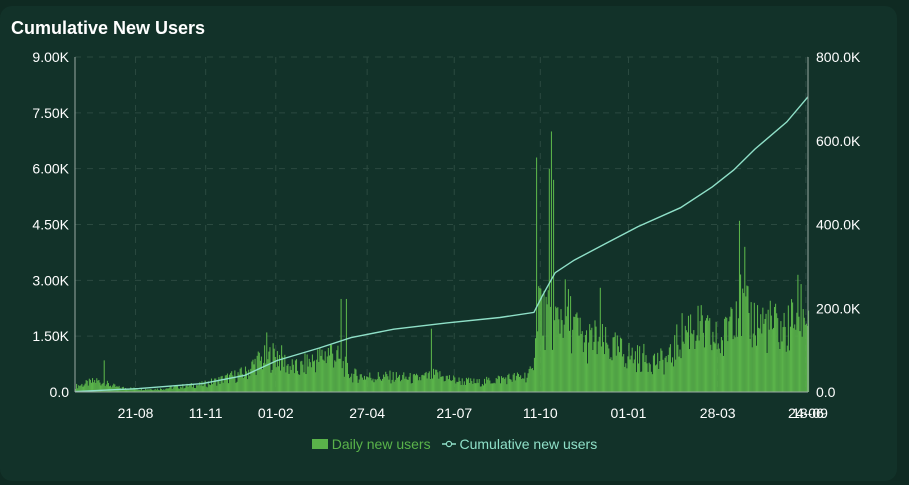 This screenshot has width=909, height=485. What do you see at coordinates (519, 444) in the screenshot?
I see `legend-item-line: Cumulative new users` at bounding box center [519, 444].